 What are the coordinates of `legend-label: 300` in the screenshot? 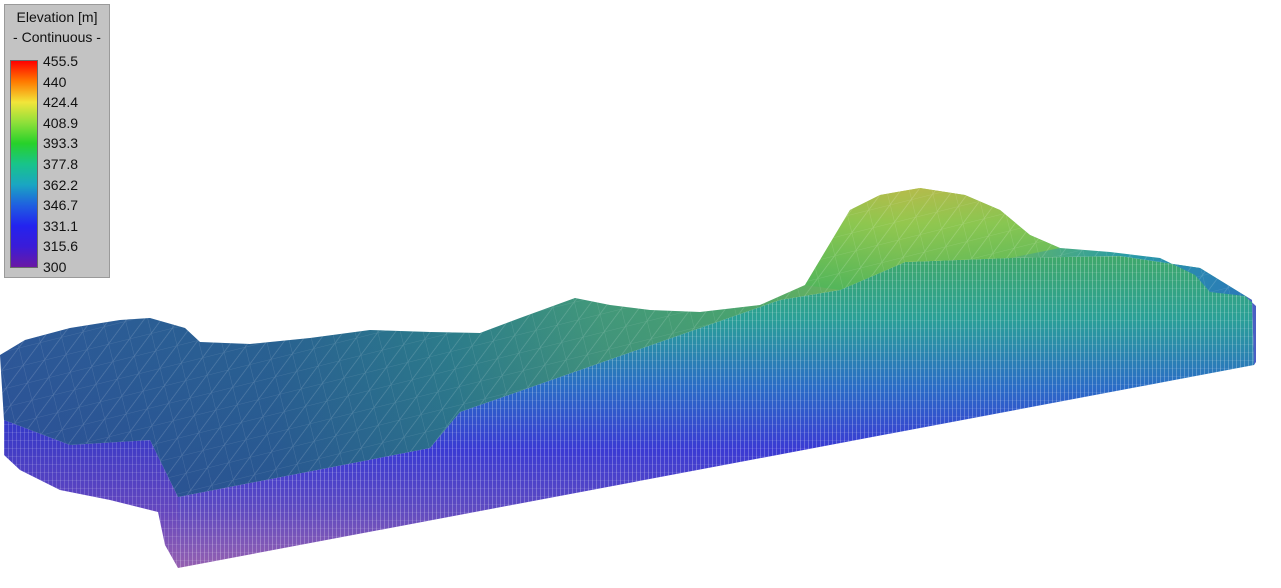 It's located at (55, 267).